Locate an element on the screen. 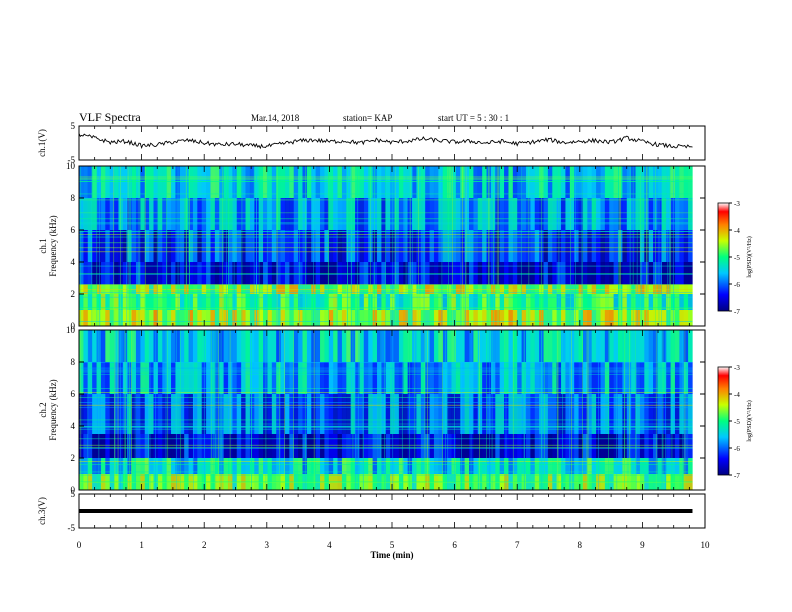 This screenshot has height=612, width=792. y-tick-label: 5 is located at coordinates (73, 126).